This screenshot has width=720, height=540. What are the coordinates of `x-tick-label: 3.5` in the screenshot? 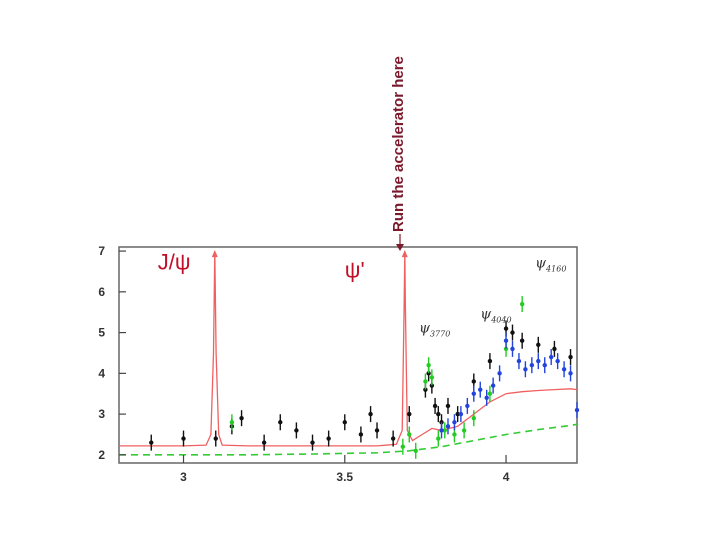 It's located at (344, 477).